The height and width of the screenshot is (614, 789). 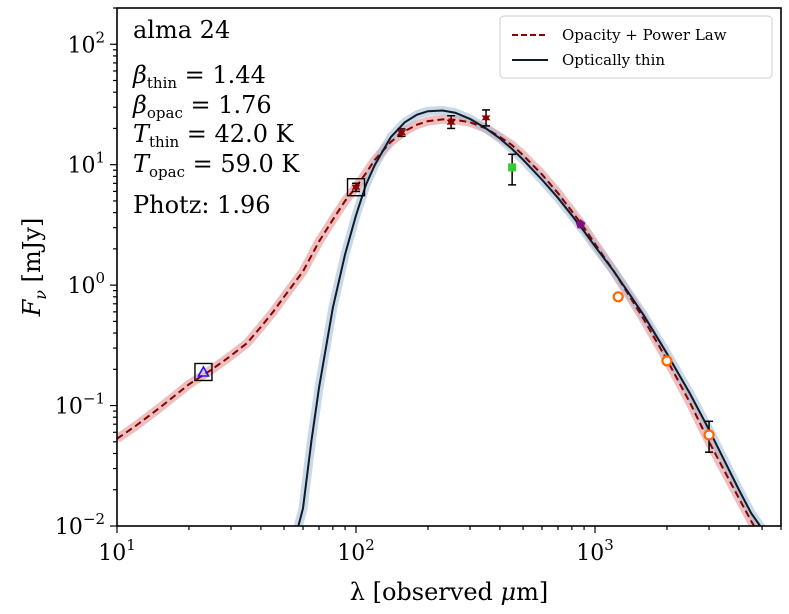 I want to click on point-350-marker, so click(x=486, y=118).